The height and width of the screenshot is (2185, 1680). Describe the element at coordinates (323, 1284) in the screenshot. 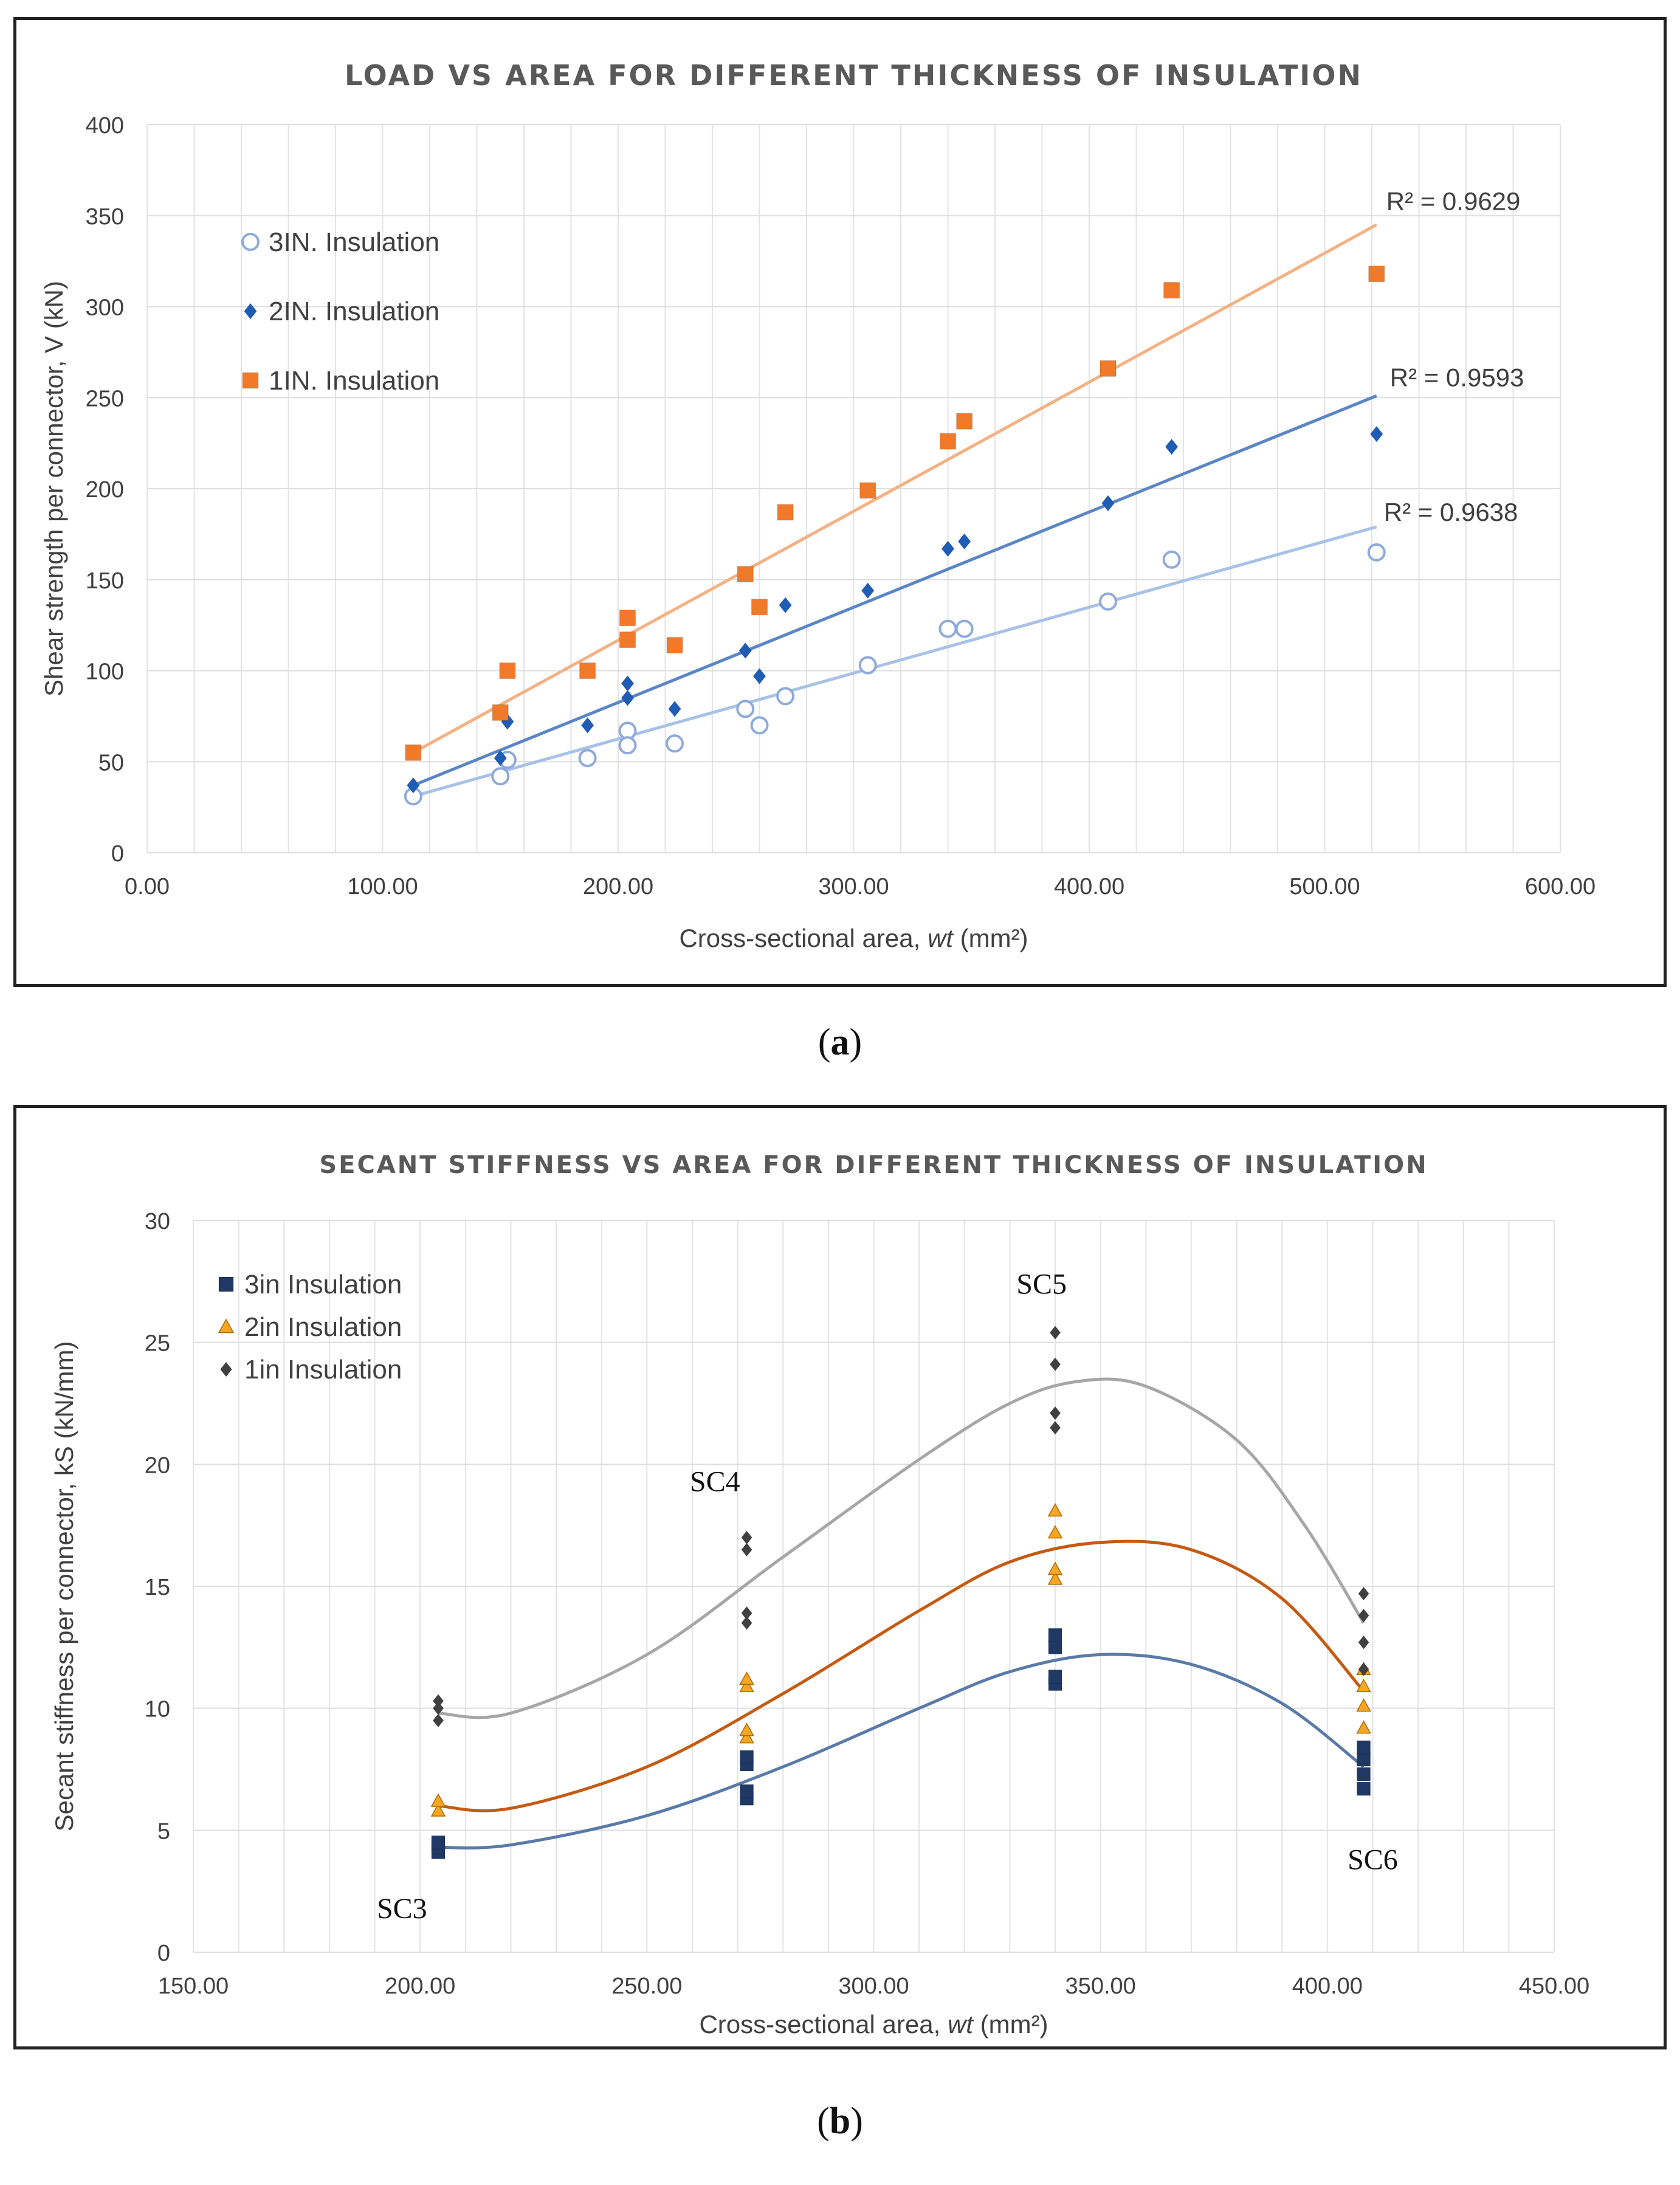

I see `chart-b-legend-label-1: 3in Insulation` at that location.